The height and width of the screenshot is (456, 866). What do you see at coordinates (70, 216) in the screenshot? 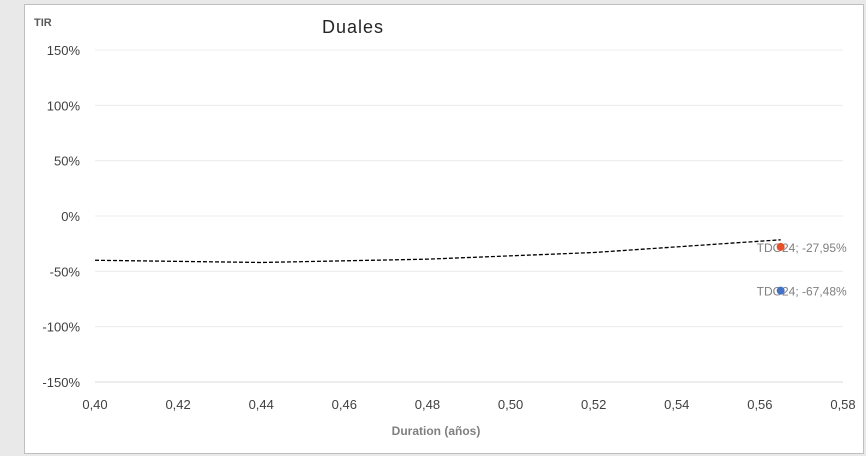
I see `y-tick-label: 0%` at bounding box center [70, 216].